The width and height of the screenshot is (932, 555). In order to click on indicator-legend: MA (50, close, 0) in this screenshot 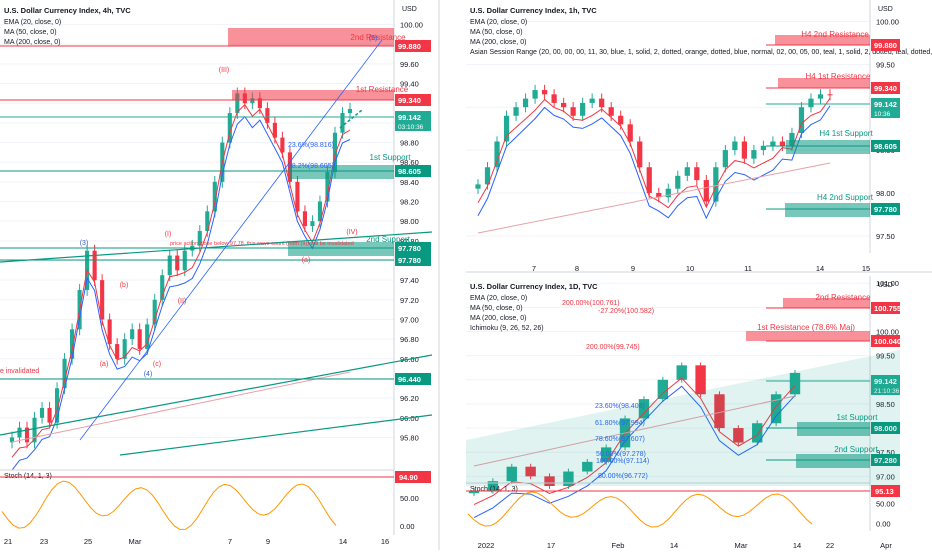, I will do `click(496, 308)`.